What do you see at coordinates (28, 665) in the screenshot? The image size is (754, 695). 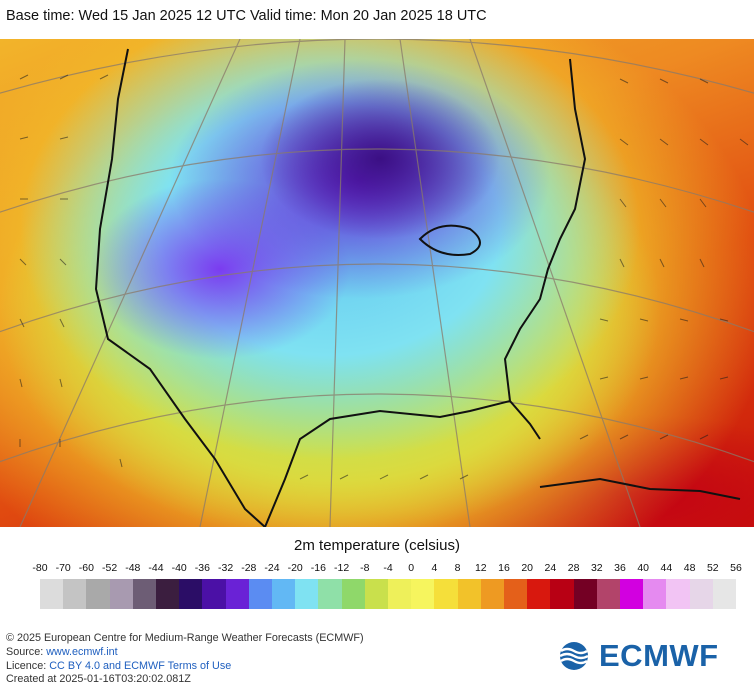 I see `licence-label: Licence:` at bounding box center [28, 665].